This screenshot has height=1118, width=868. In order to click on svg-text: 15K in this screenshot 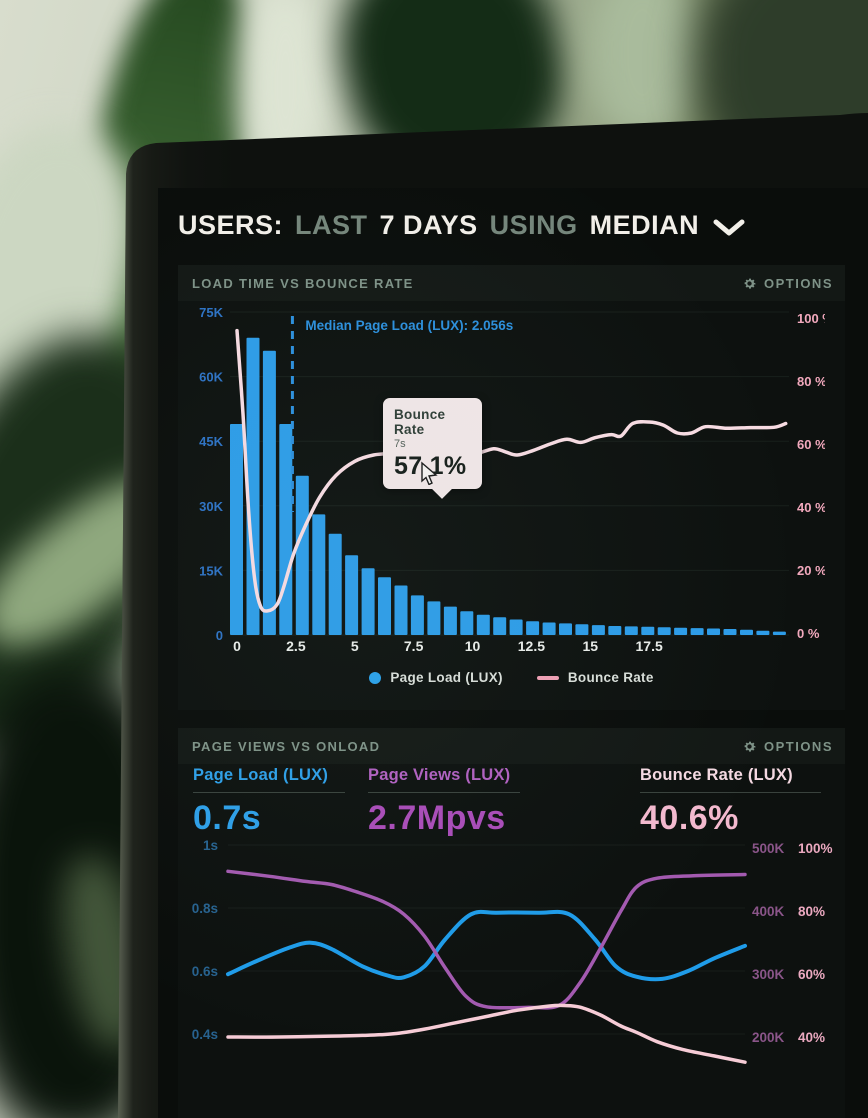, I will do `click(211, 570)`.